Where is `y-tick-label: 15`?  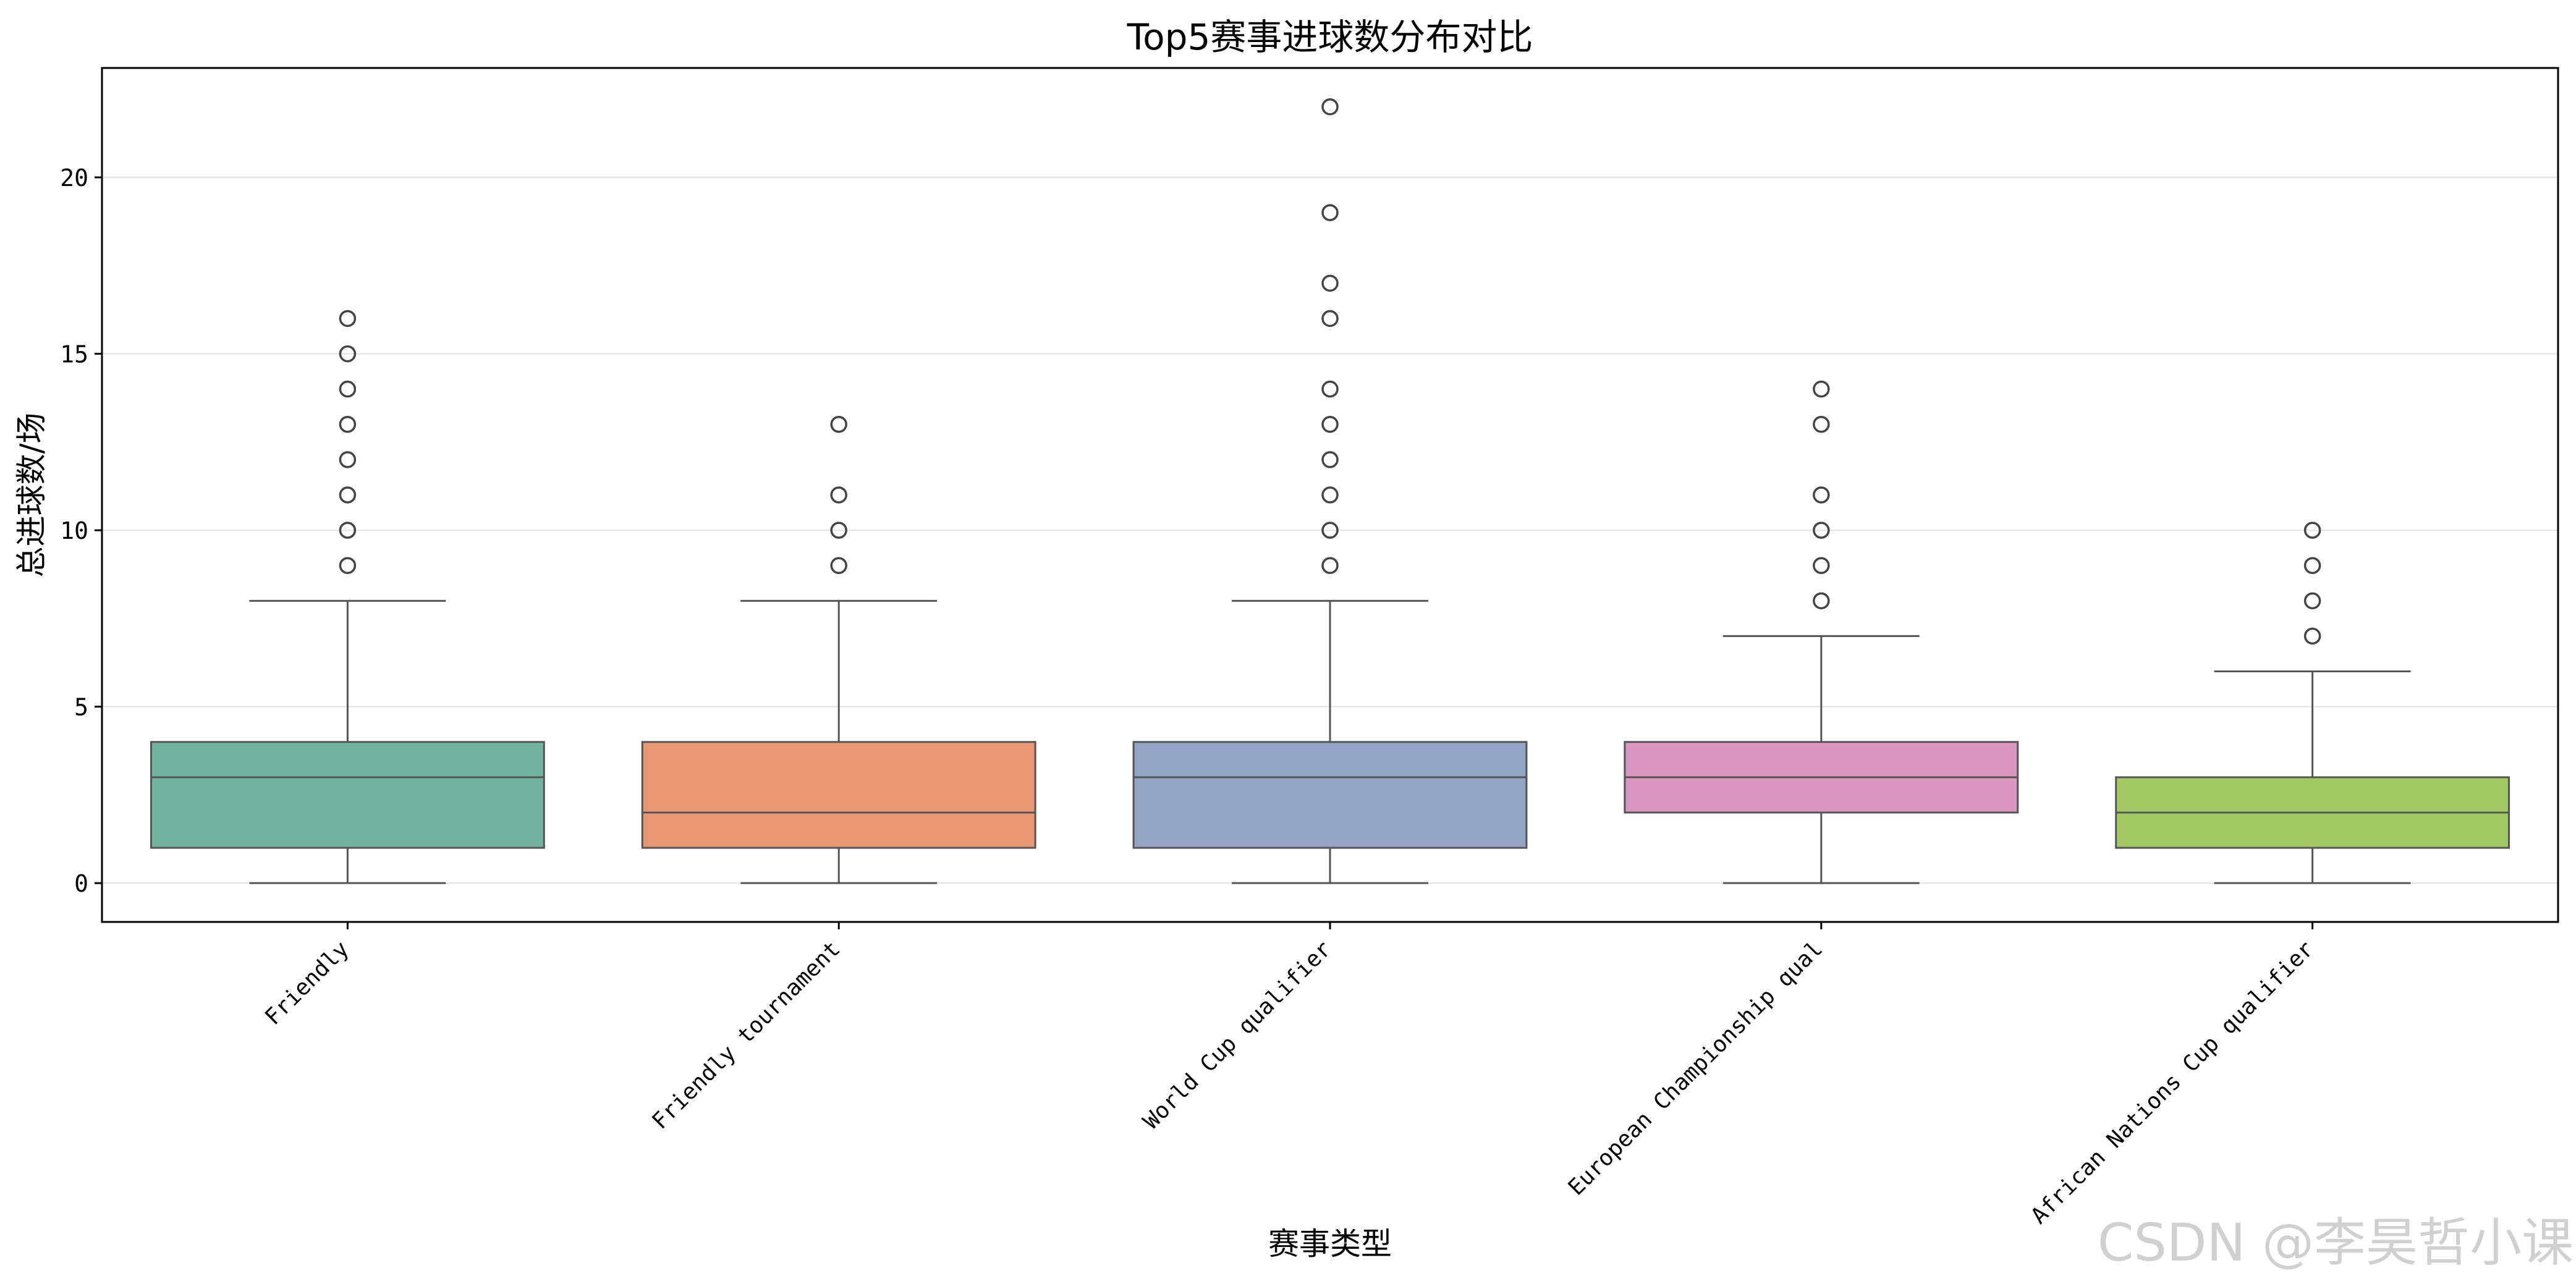 y-tick-label: 15 is located at coordinates (74, 354).